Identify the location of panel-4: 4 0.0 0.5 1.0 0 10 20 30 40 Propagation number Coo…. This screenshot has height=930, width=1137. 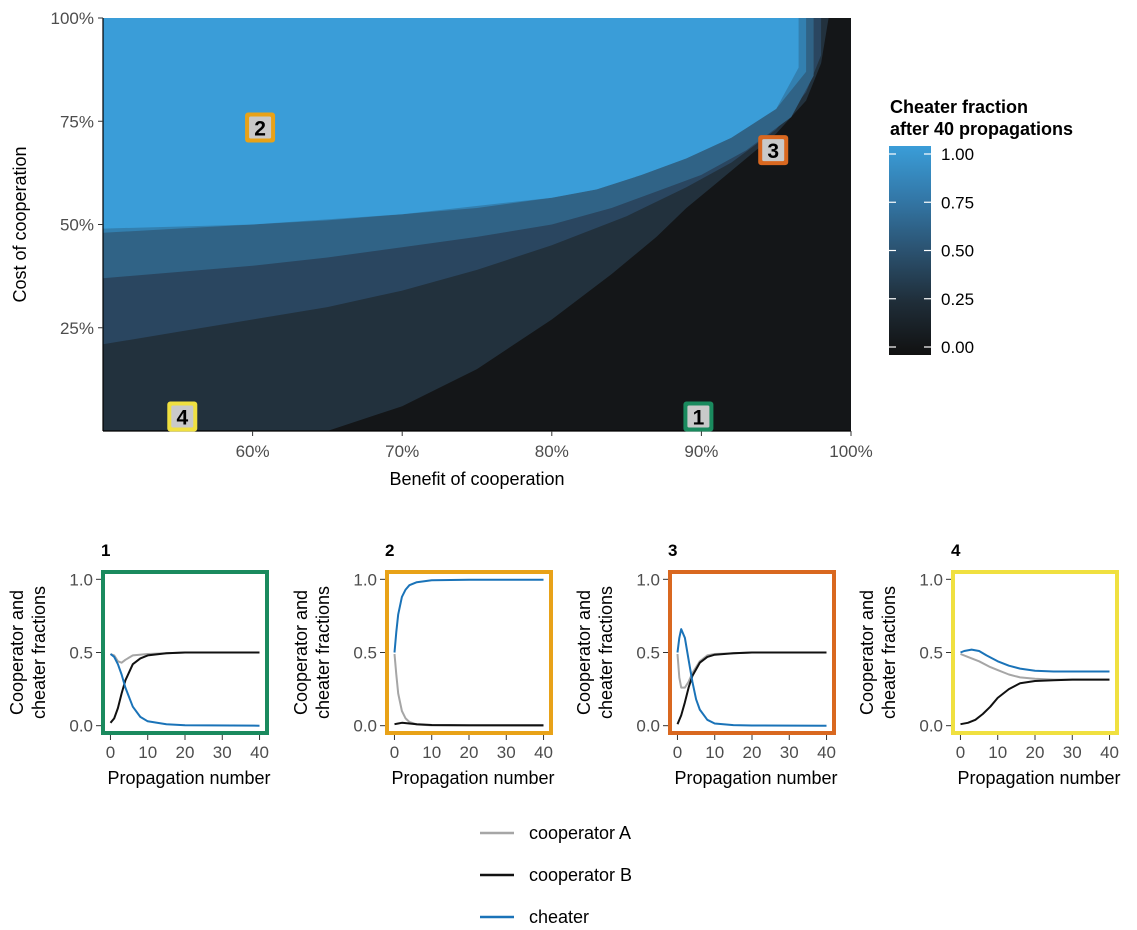
(989, 664).